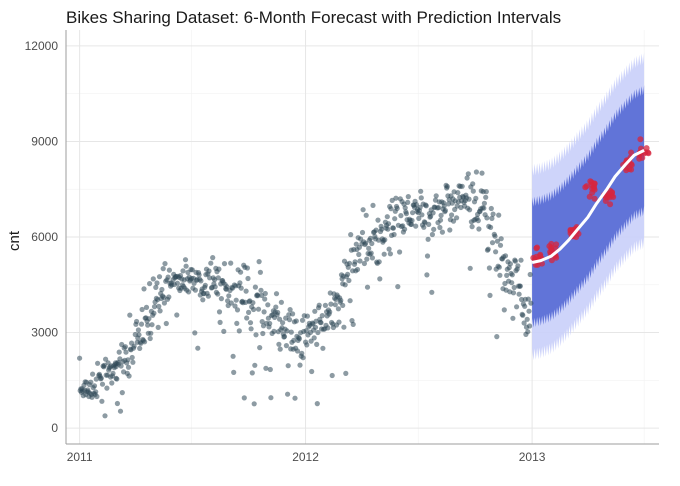 This screenshot has width=680, height=486. I want to click on forecast-line, so click(588, 206).